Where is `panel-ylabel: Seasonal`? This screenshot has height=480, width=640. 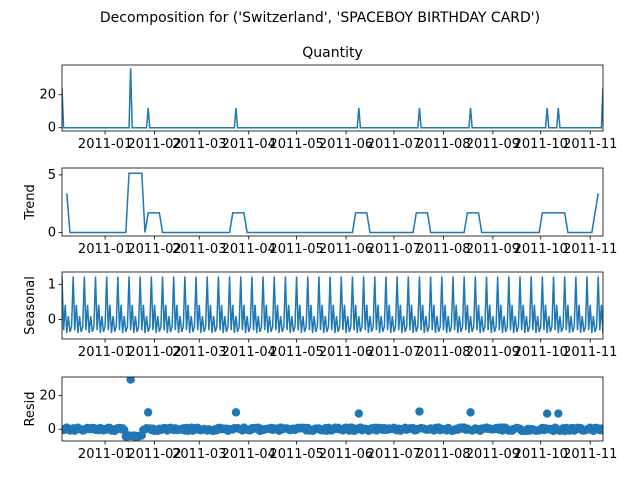
panel-ylabel: Seasonal is located at coordinates (30, 305).